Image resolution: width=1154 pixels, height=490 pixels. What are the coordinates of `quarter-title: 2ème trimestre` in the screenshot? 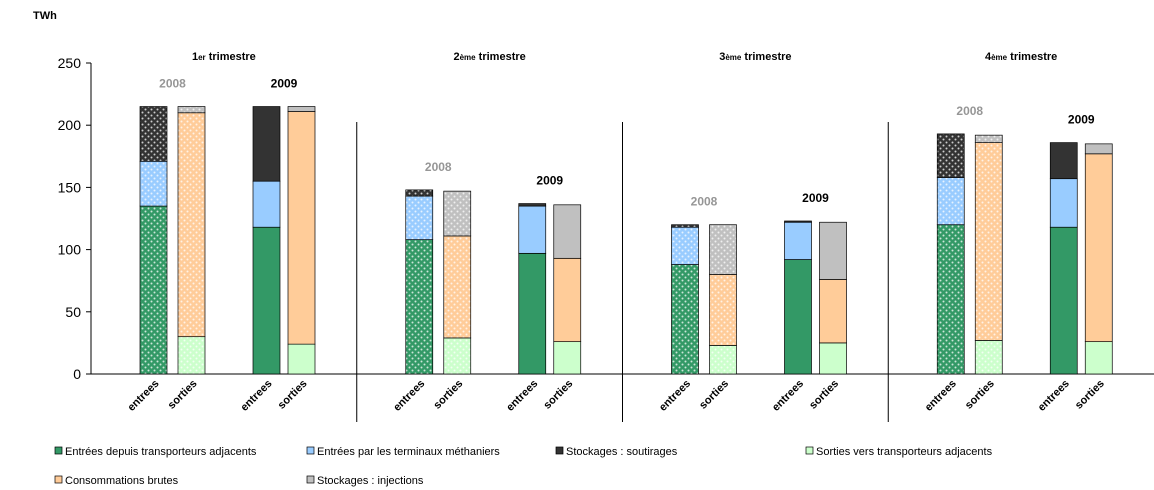 It's located at (489, 57).